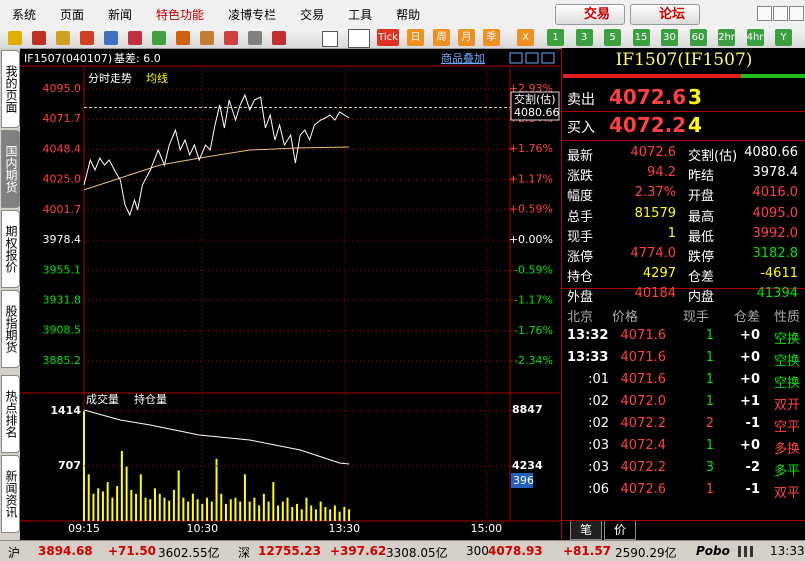 This screenshot has height=561, width=805. Describe the element at coordinates (312, 14) in the screenshot. I see `menu-item: 交易` at that location.